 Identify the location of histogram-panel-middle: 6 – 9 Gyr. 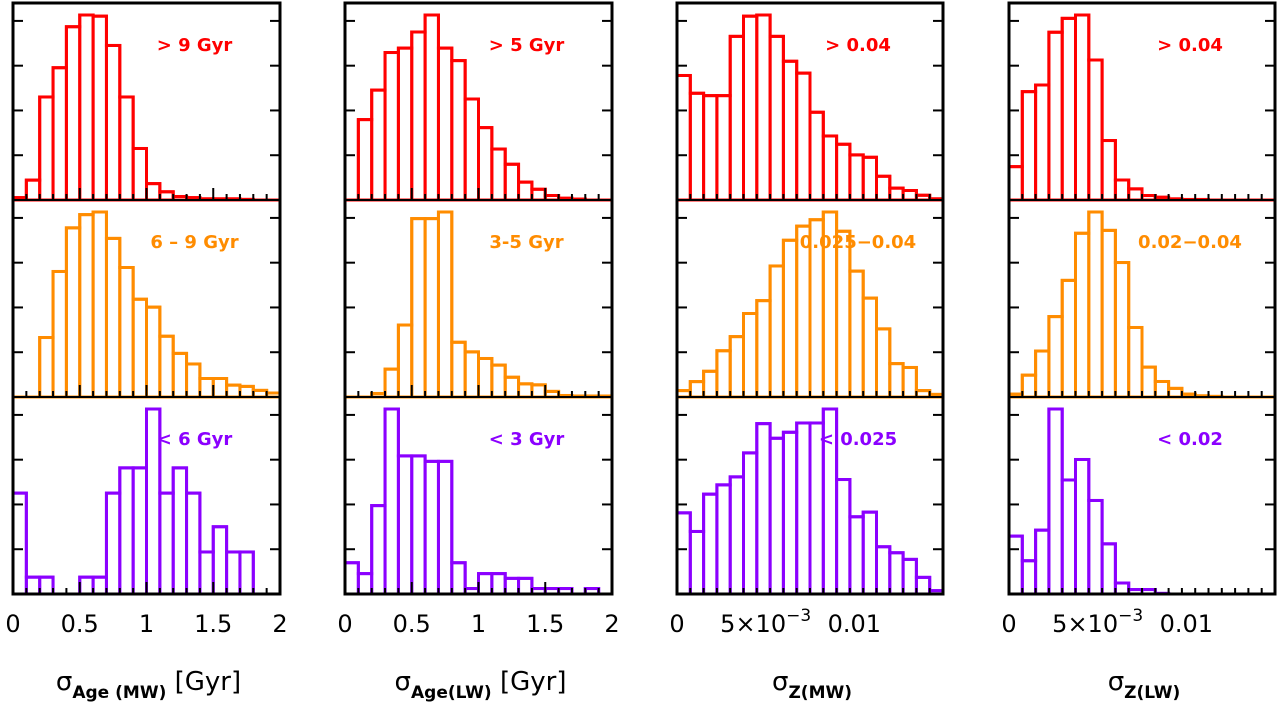
(147, 304).